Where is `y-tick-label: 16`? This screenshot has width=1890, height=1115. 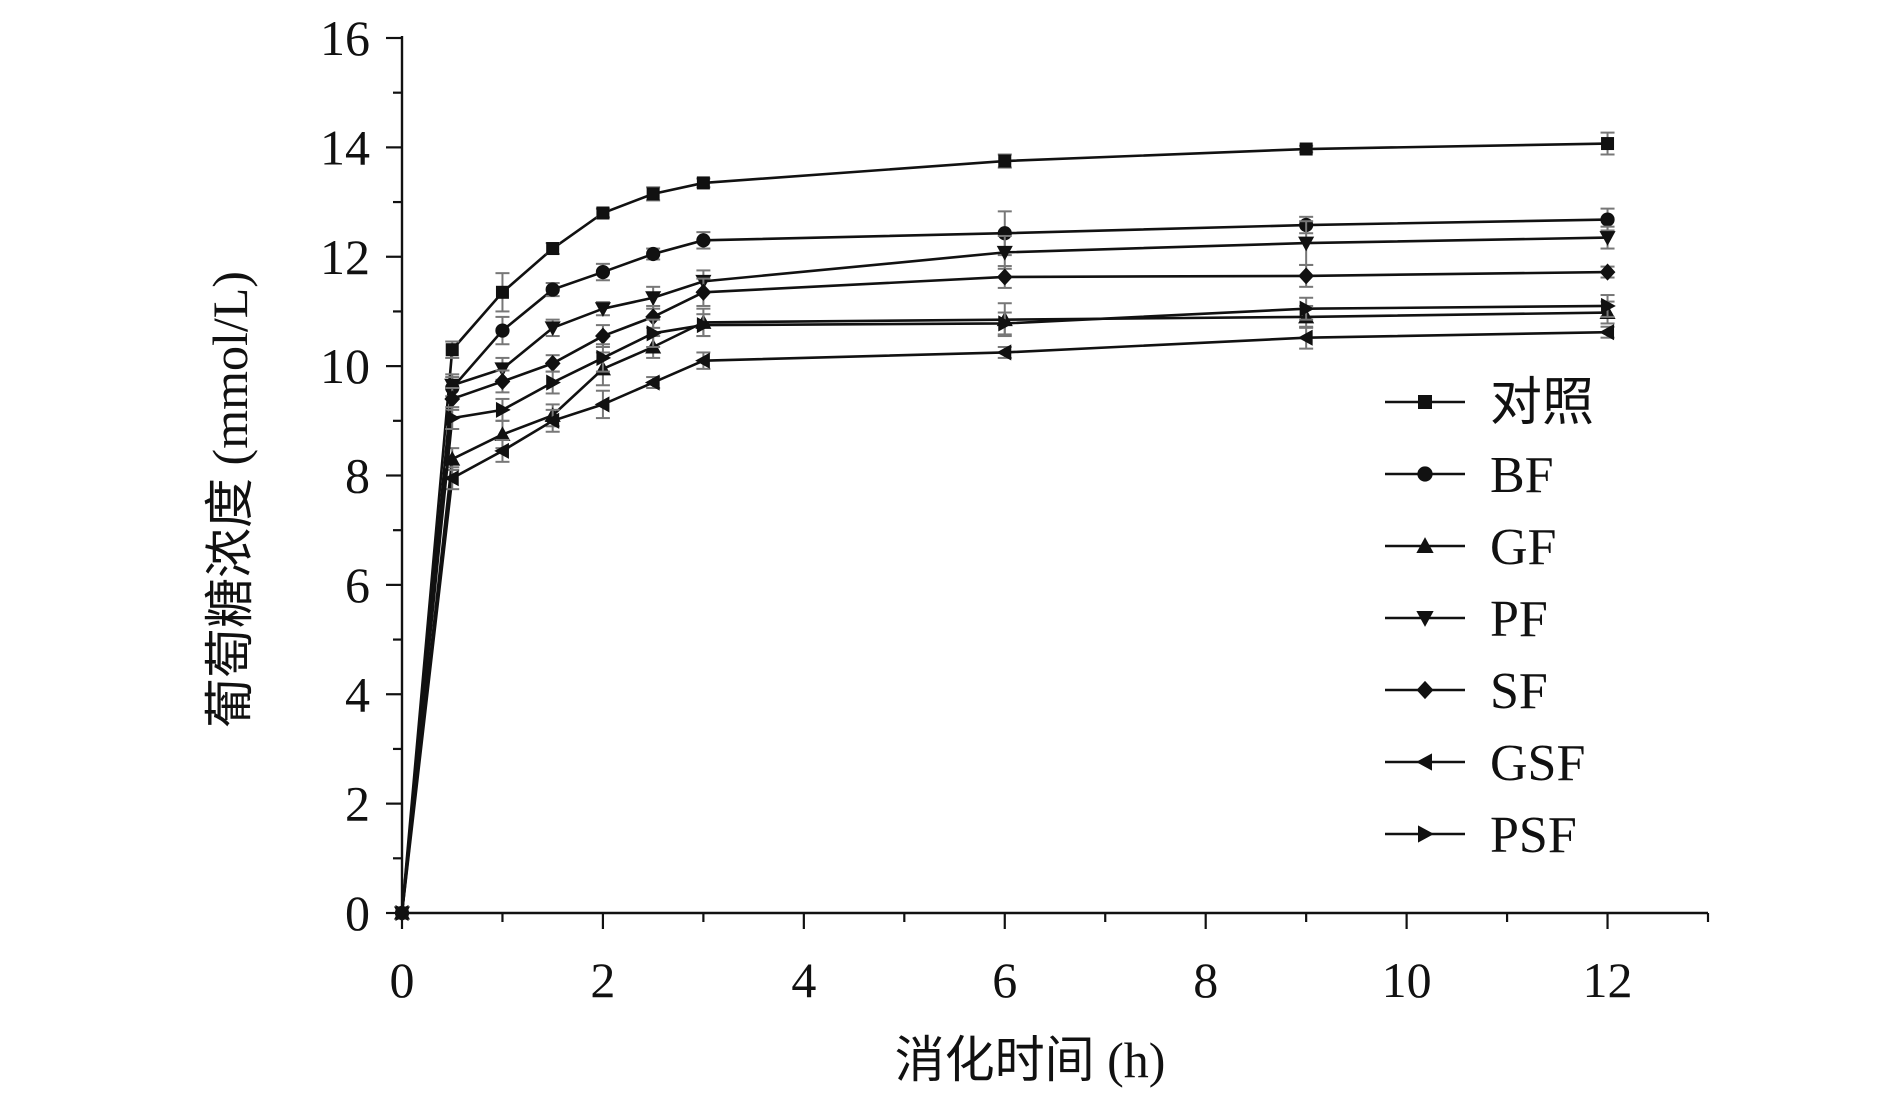 y-tick-label: 16 is located at coordinates (345, 38).